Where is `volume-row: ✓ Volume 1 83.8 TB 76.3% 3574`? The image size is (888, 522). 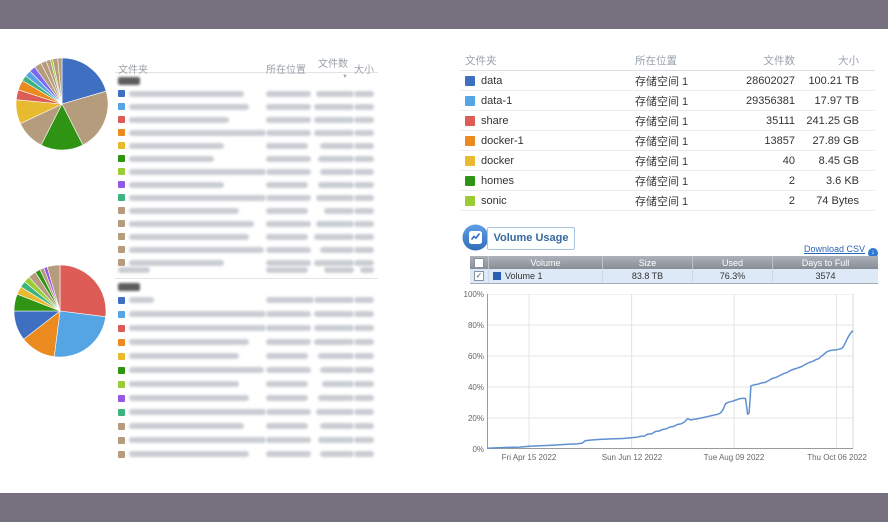 volume-row: ✓ Volume 1 83.8 TB 76.3% 3574 is located at coordinates (674, 276).